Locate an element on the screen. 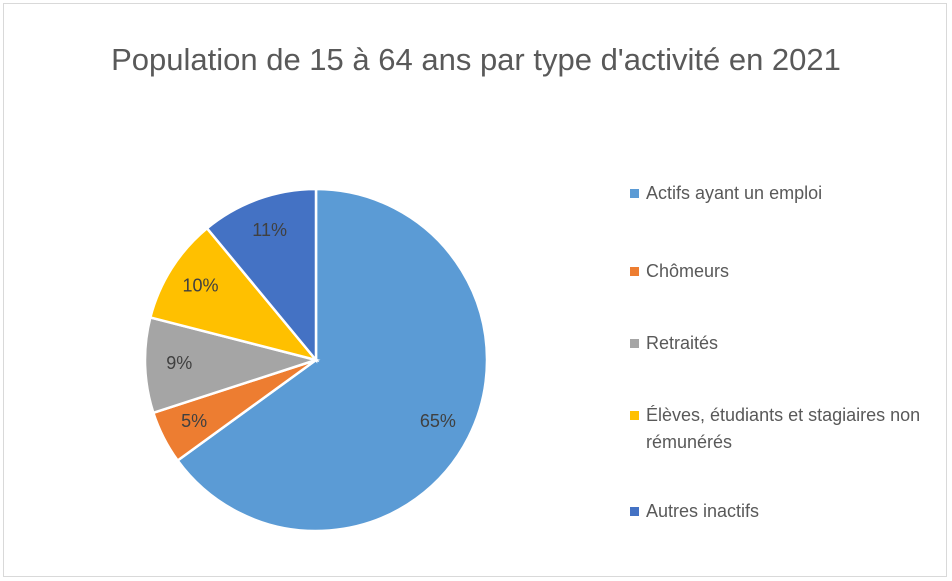  legend-label: Chômeurs is located at coordinates (688, 271).